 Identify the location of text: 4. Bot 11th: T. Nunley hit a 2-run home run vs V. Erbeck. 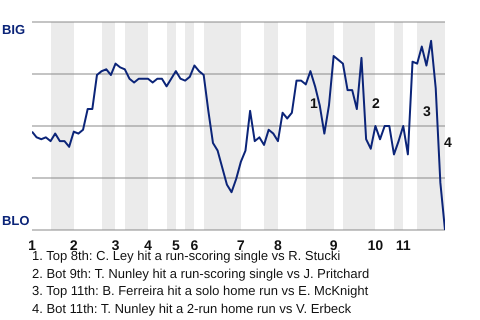
(192, 309).